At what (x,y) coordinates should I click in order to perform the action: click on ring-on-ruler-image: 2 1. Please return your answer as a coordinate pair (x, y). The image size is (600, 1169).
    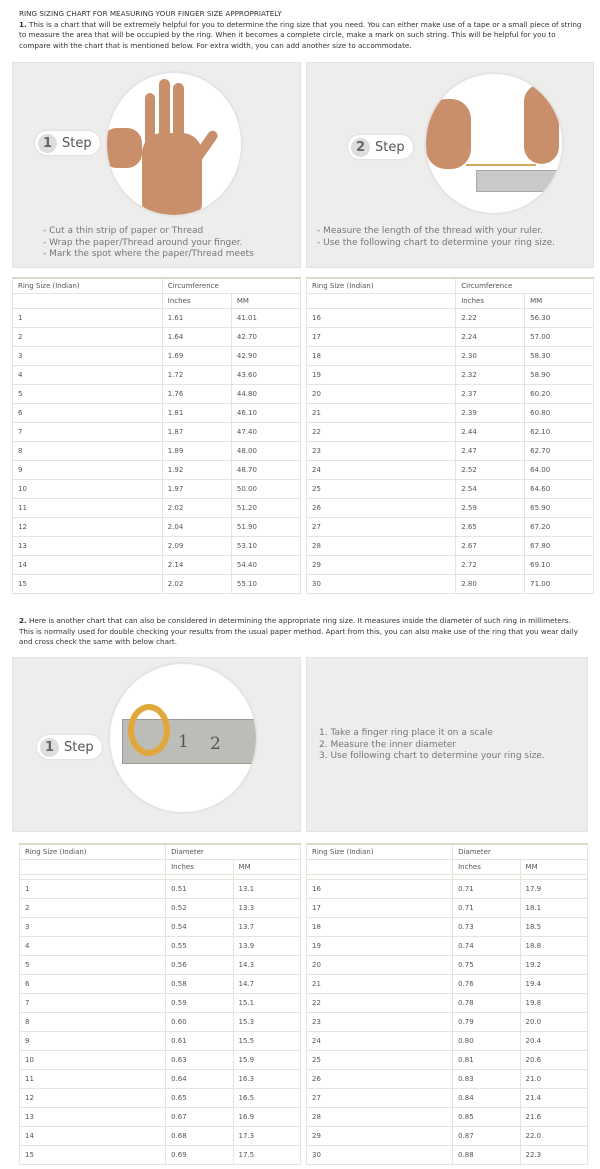
    Looking at the image, I should click on (183, 738).